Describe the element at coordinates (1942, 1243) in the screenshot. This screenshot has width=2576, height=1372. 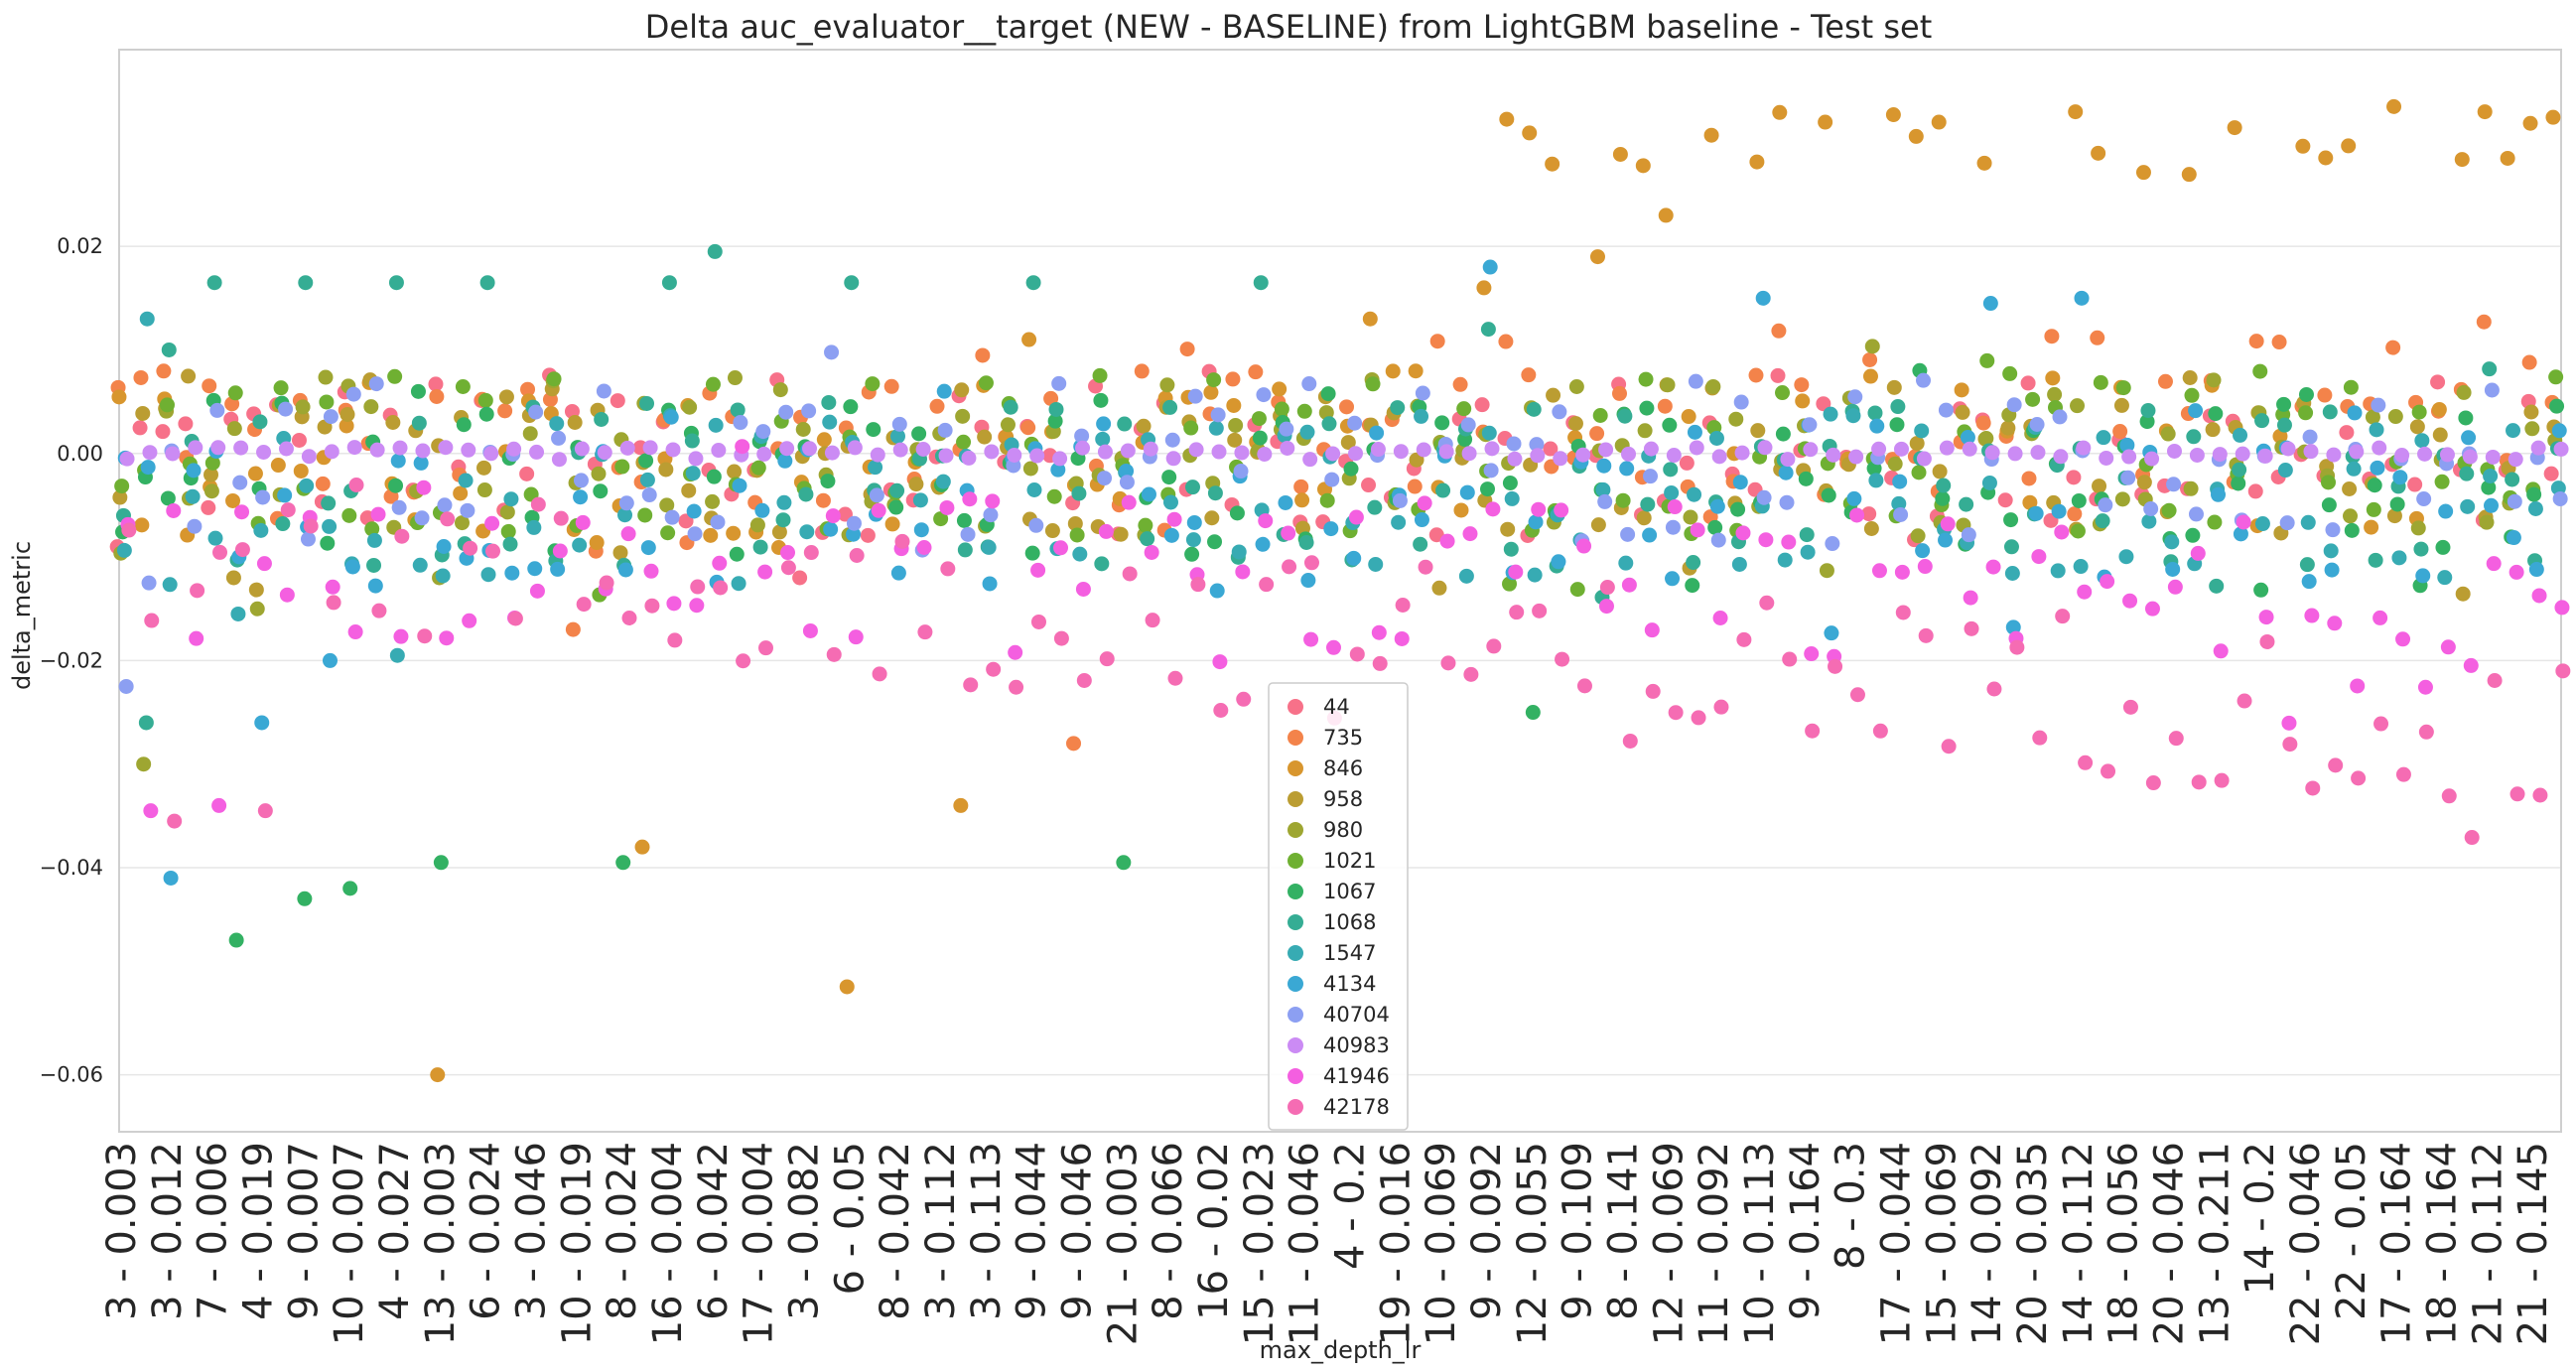
I see `x-tick-label: 15 - 0.069` at that location.